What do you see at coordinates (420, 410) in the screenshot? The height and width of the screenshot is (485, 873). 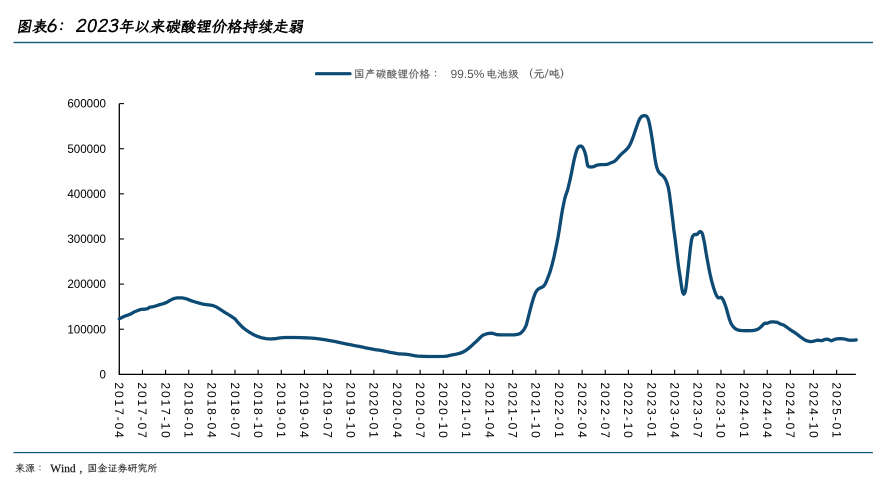 I see `svg-text: 2020-07` at bounding box center [420, 410].